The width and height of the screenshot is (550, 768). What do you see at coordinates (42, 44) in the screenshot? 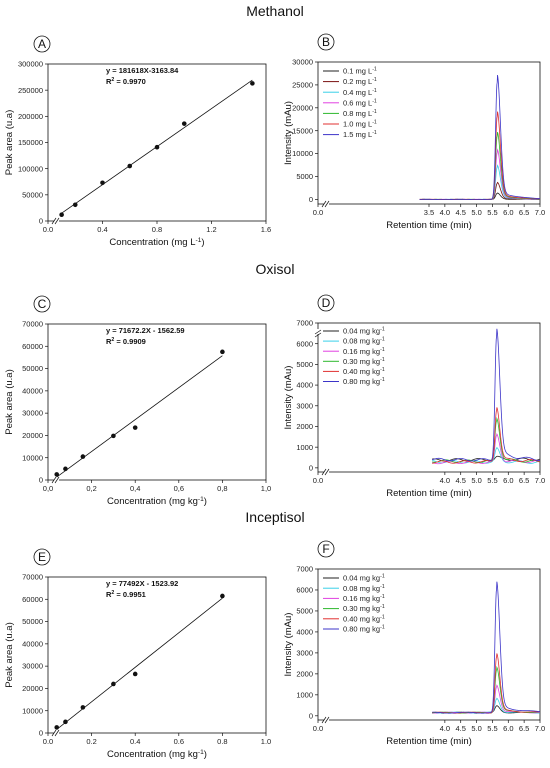
I see `panel-letter: A` at bounding box center [42, 44].